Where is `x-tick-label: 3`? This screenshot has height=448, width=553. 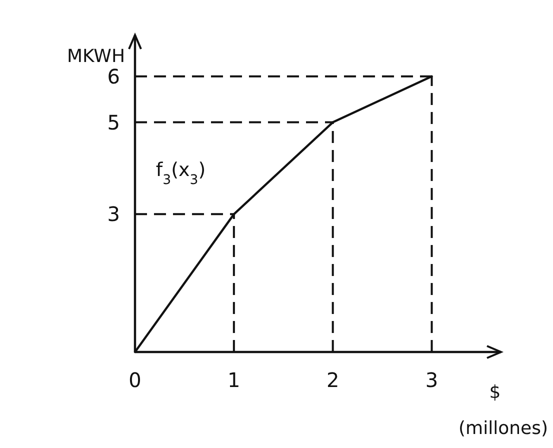
x-tick-label: 3 is located at coordinates (431, 380).